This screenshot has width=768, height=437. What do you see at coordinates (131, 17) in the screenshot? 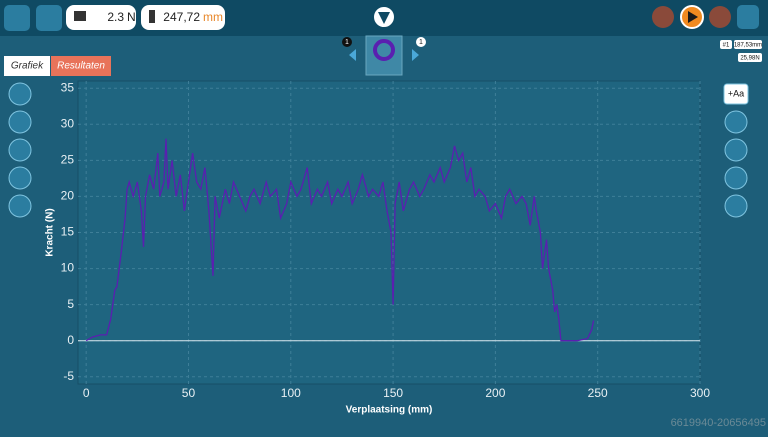
I see `force-unit: N` at bounding box center [131, 17].